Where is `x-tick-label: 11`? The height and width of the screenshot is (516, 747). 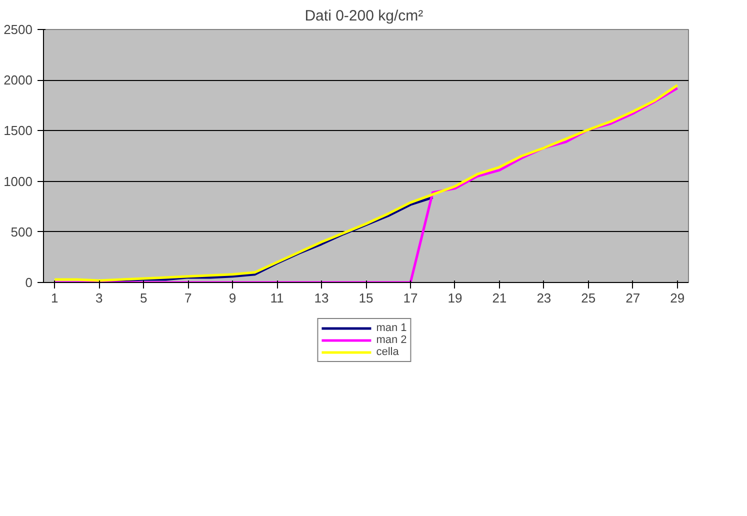 x-tick-label: 11 is located at coordinates (277, 298).